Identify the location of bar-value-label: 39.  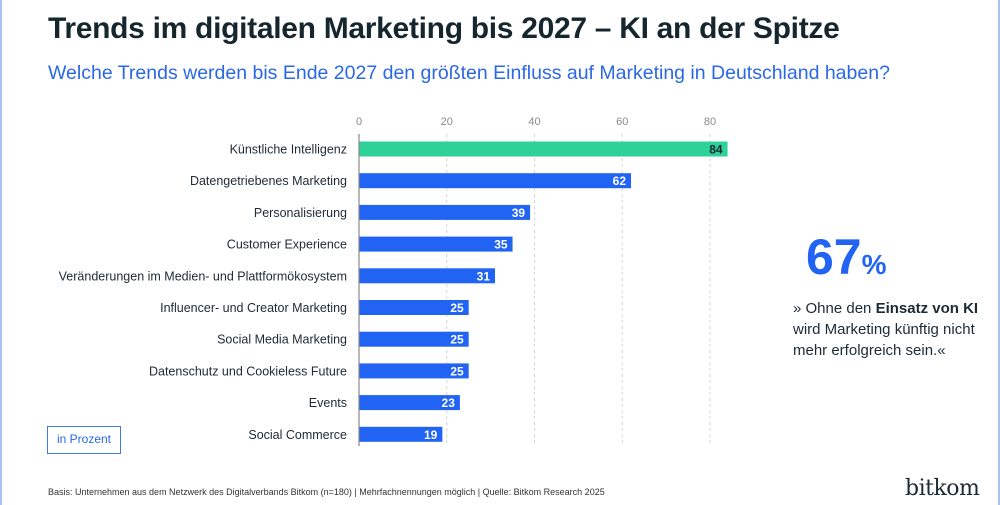
(519, 213).